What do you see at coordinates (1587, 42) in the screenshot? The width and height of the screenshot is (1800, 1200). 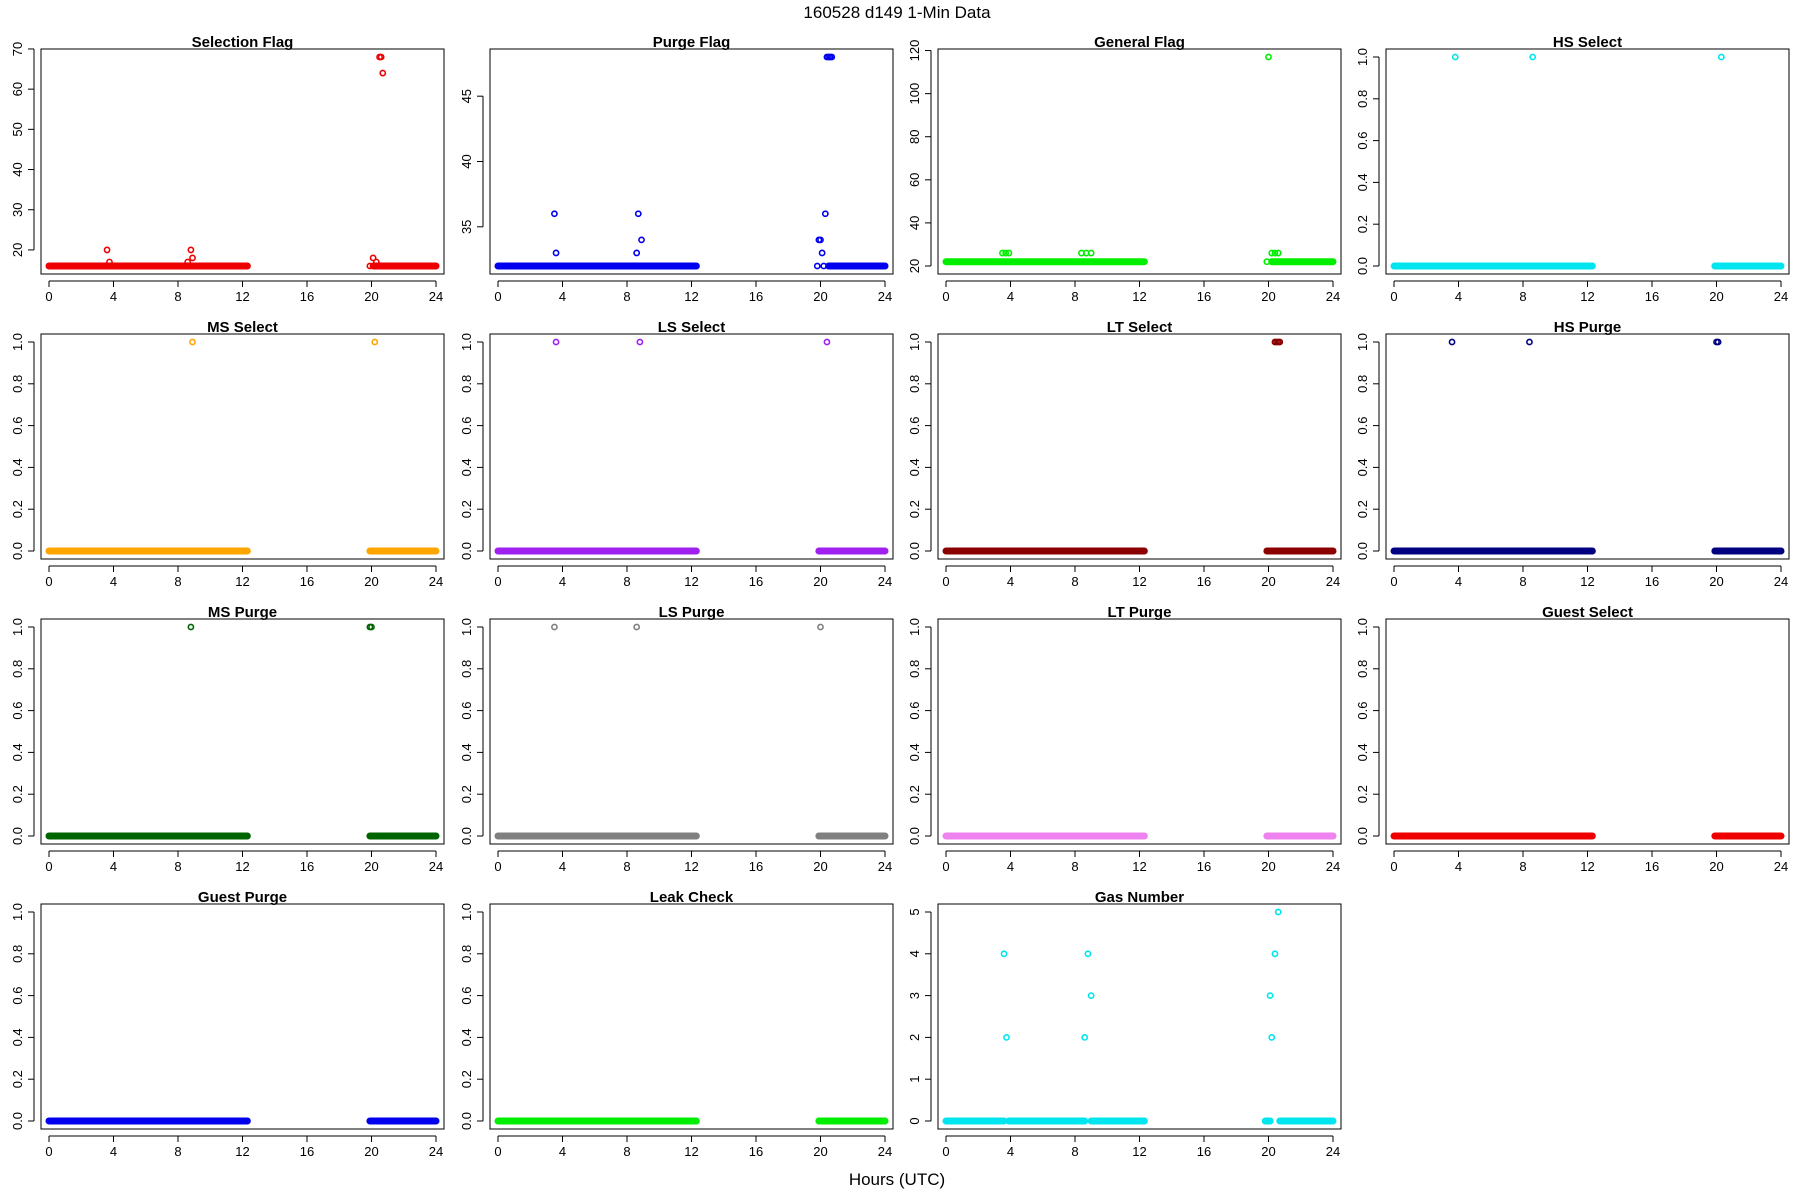 I see `panel-title: HS Select` at bounding box center [1587, 42].